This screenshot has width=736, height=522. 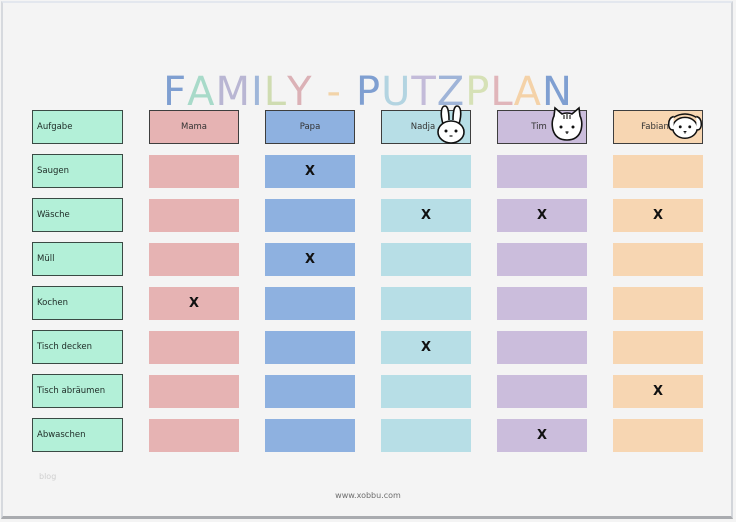 I want to click on member-header-tim: Tim, so click(x=542, y=125).